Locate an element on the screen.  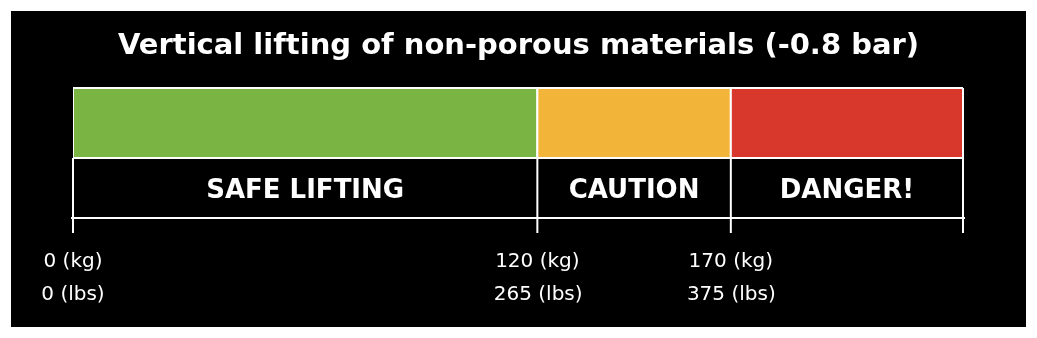
x-tick-label: 170 (kg) is located at coordinates (731, 260).